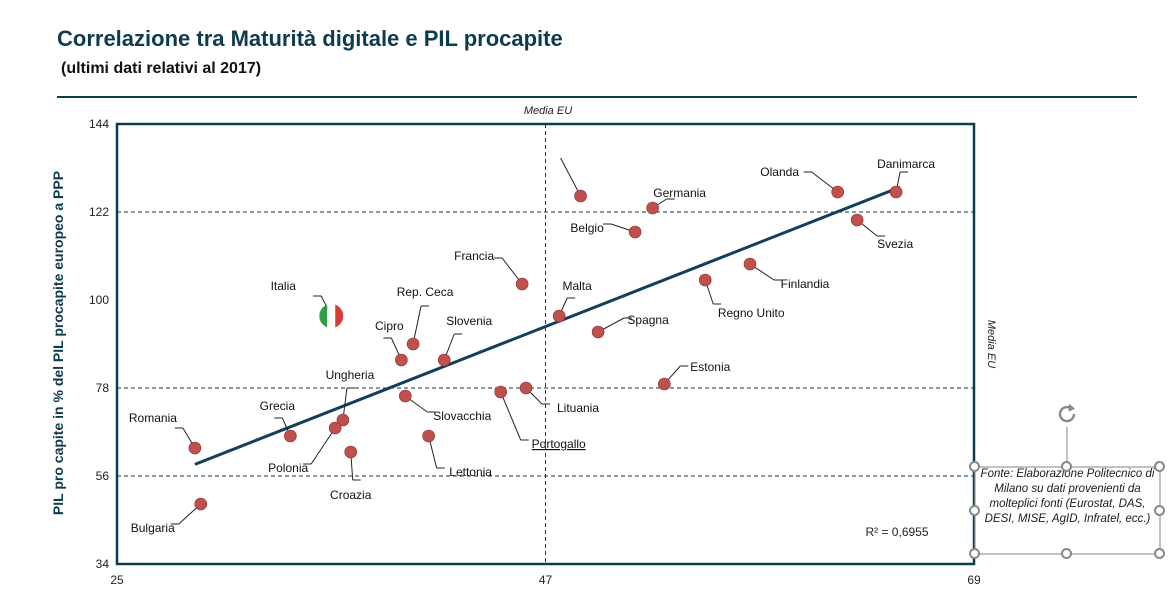 The image size is (1171, 590). What do you see at coordinates (153, 528) in the screenshot?
I see `data-label: Bulgaria` at bounding box center [153, 528].